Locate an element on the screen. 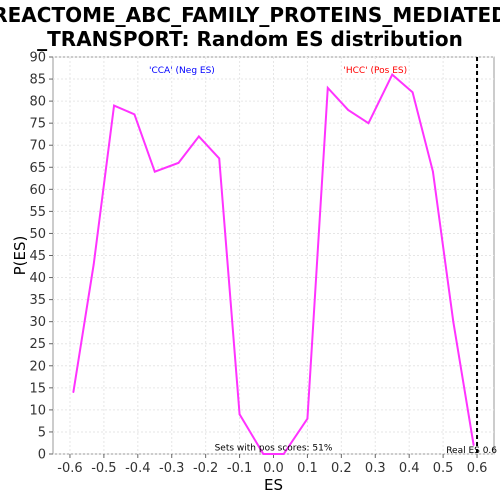  x-tick-label: 0.5 is located at coordinates (443, 468).